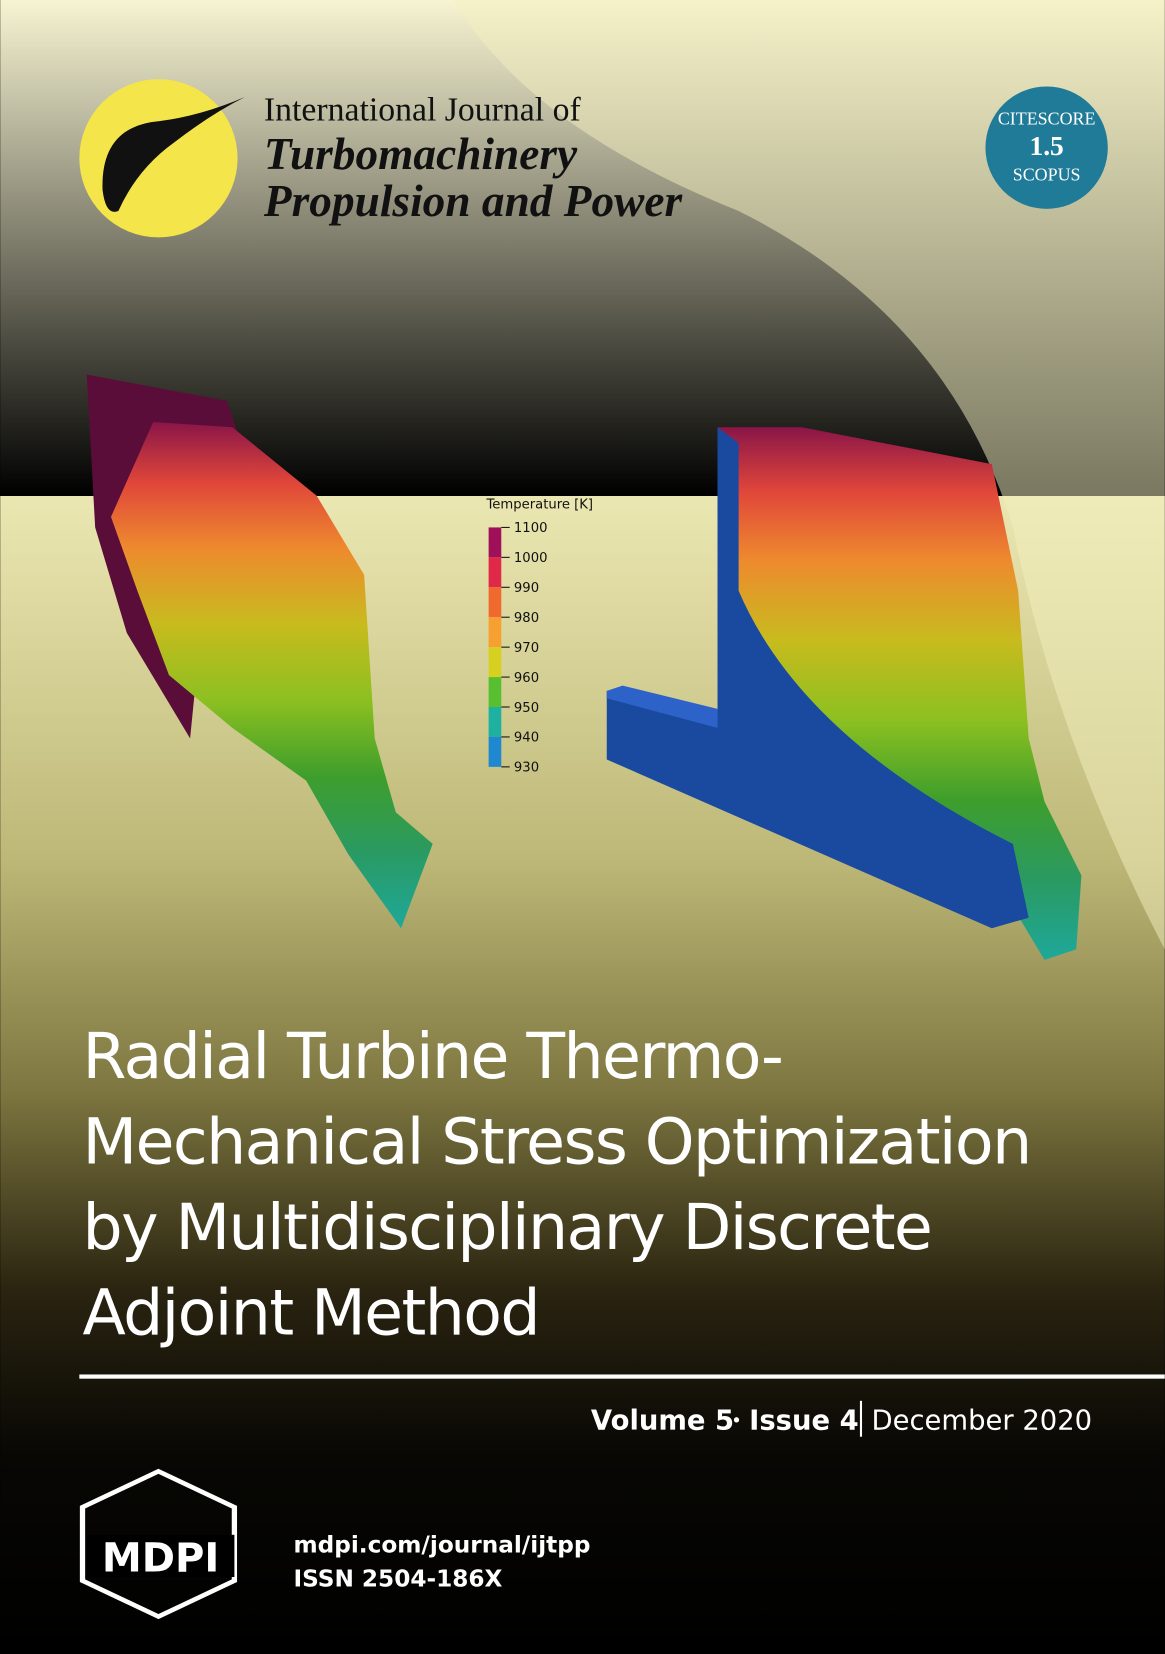 Image resolution: width=1165 pixels, height=1654 pixels. I want to click on badge-label: CITESCORE, so click(1047, 118).